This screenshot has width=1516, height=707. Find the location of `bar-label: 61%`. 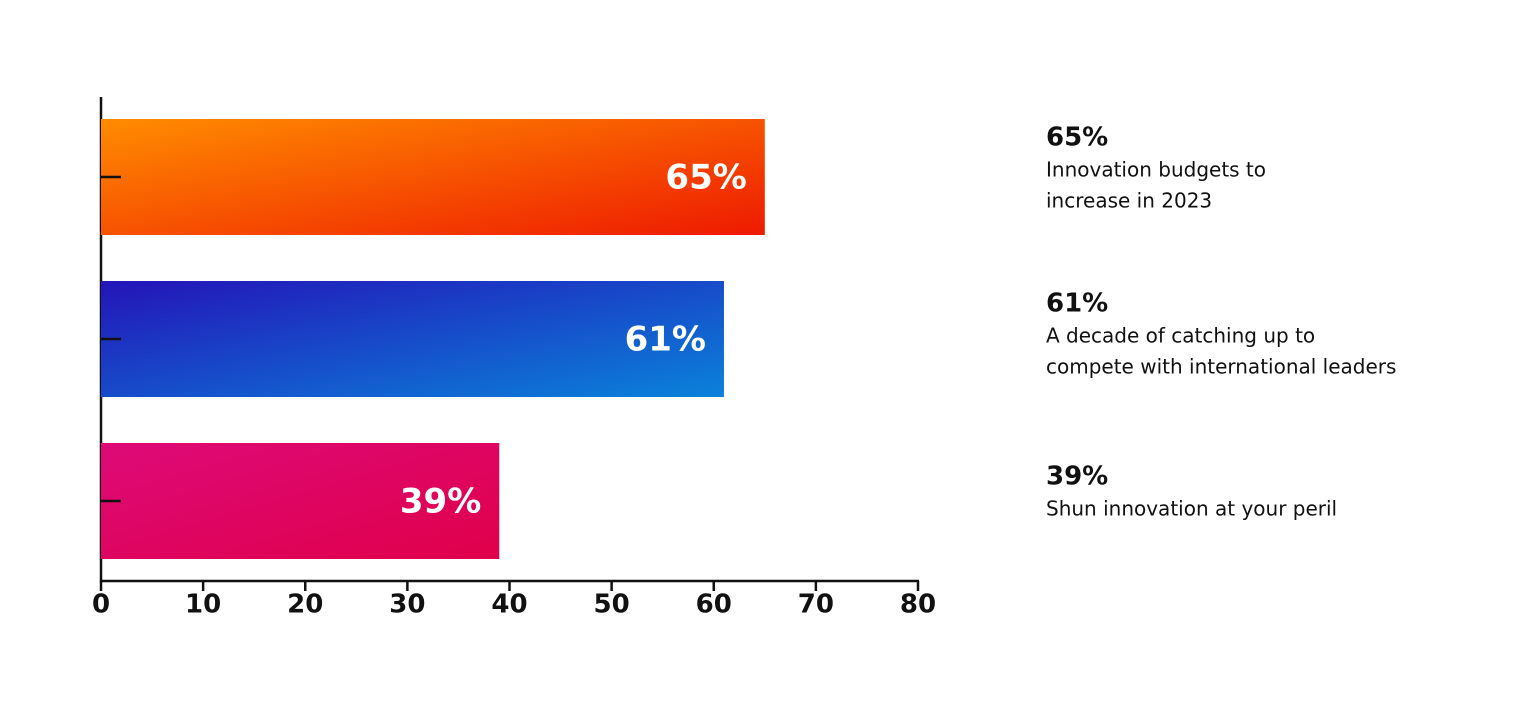

bar-label: 61% is located at coordinates (665, 340).